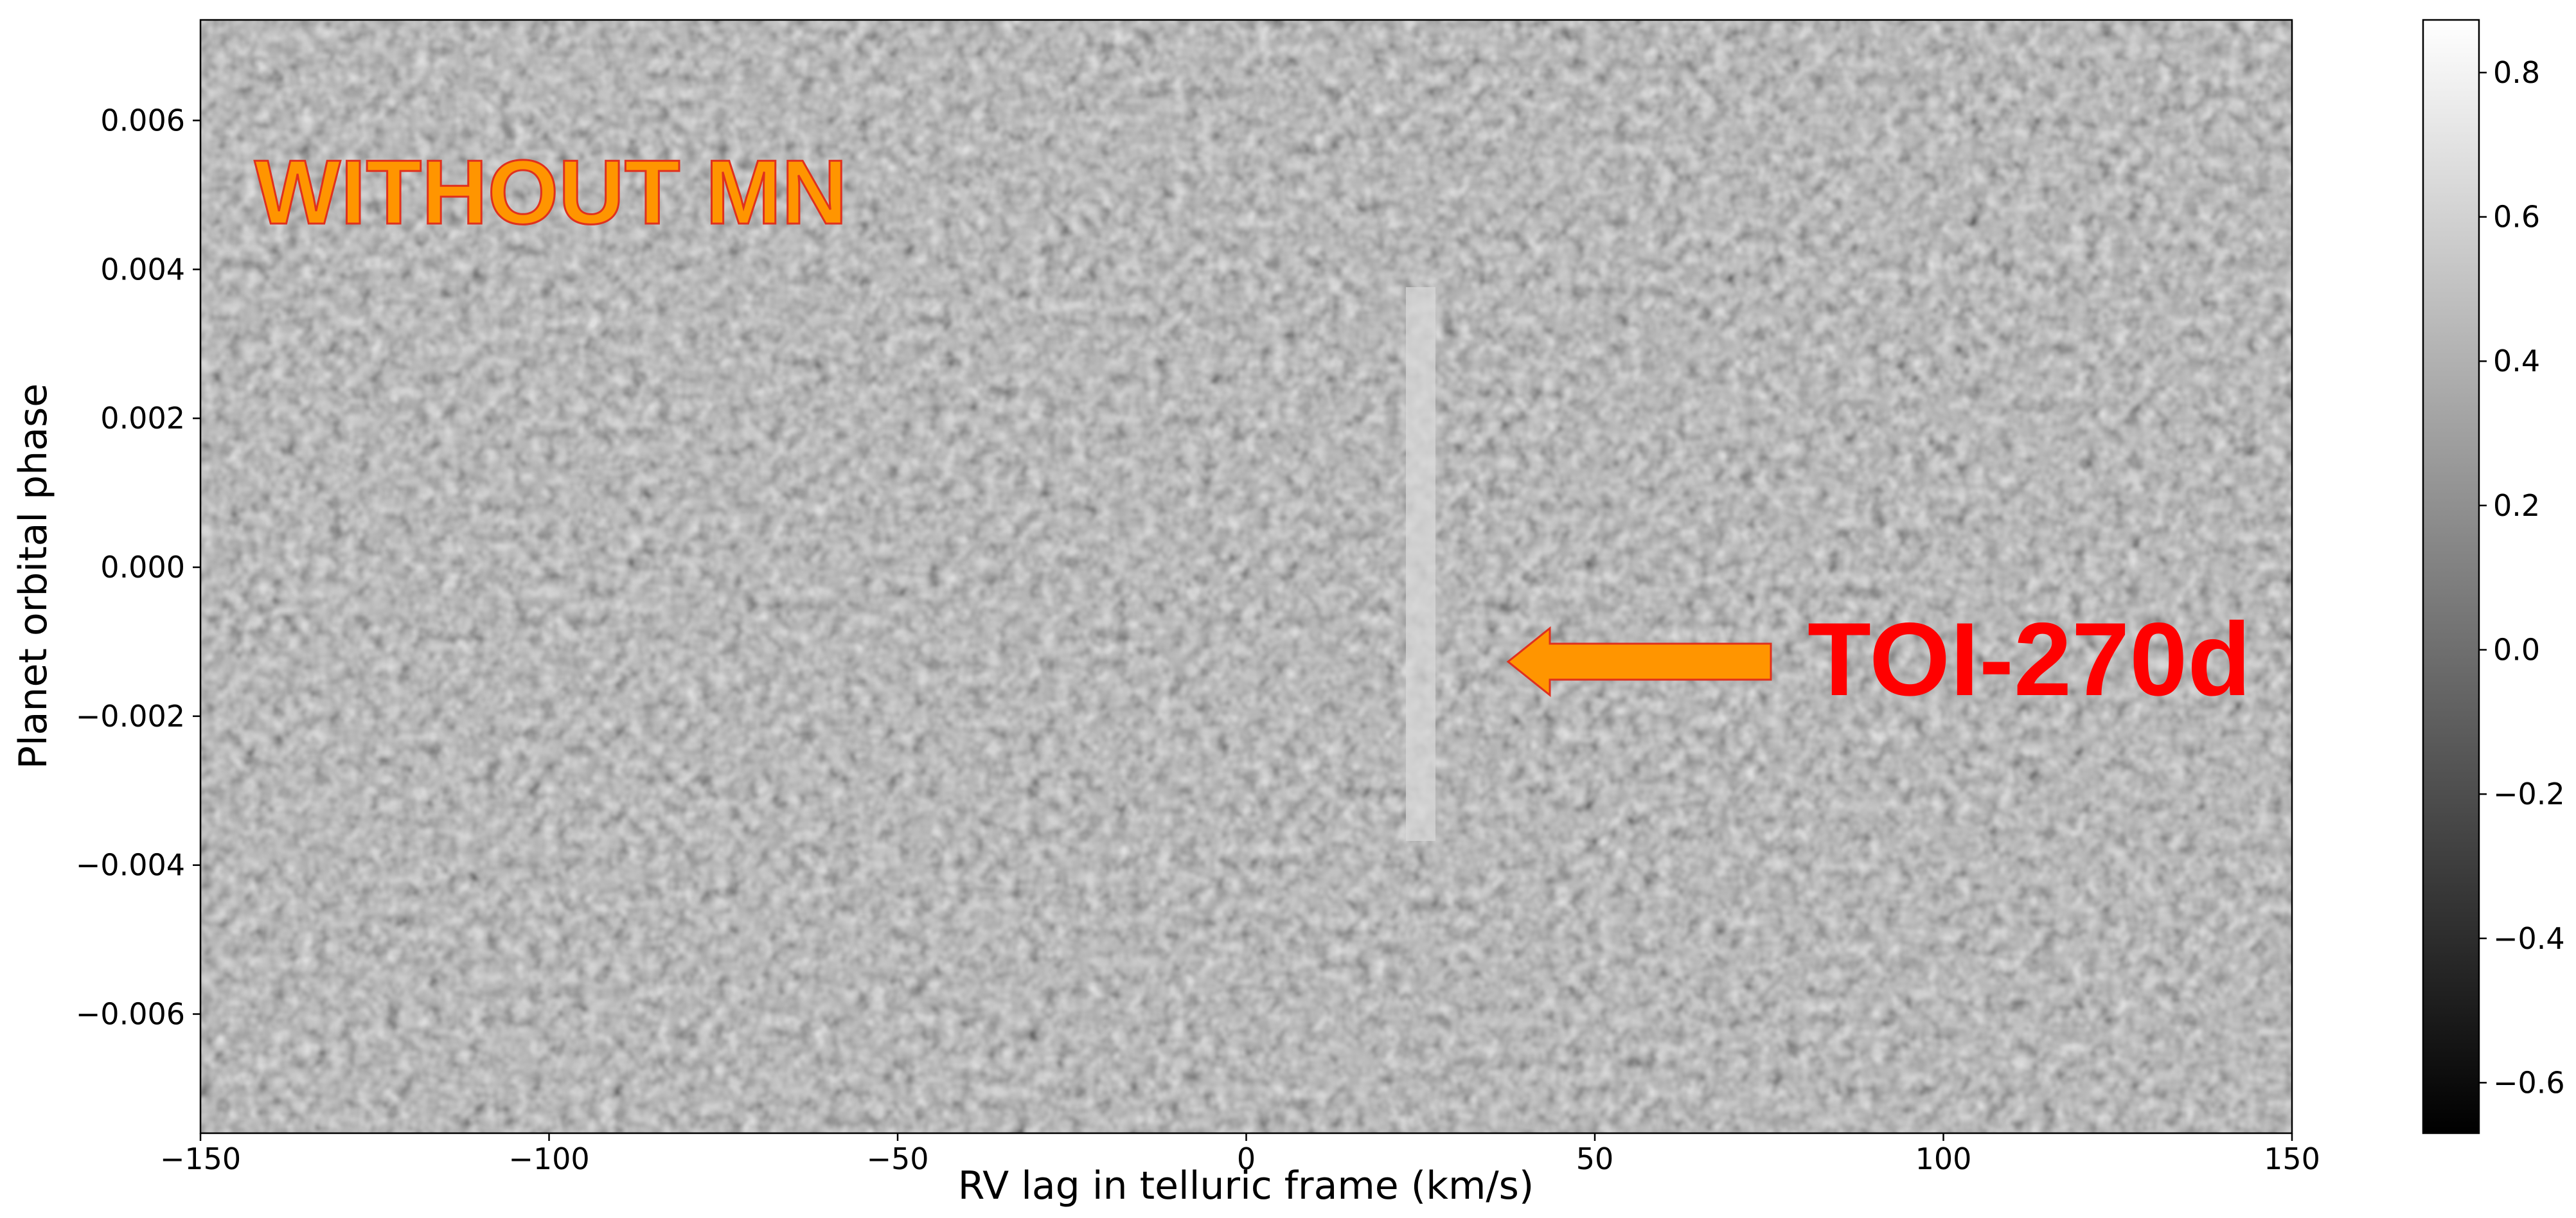 The width and height of the screenshot is (2576, 1218). Describe the element at coordinates (551, 192) in the screenshot. I see `annotation-without-mn: WITHOUT MN` at that location.